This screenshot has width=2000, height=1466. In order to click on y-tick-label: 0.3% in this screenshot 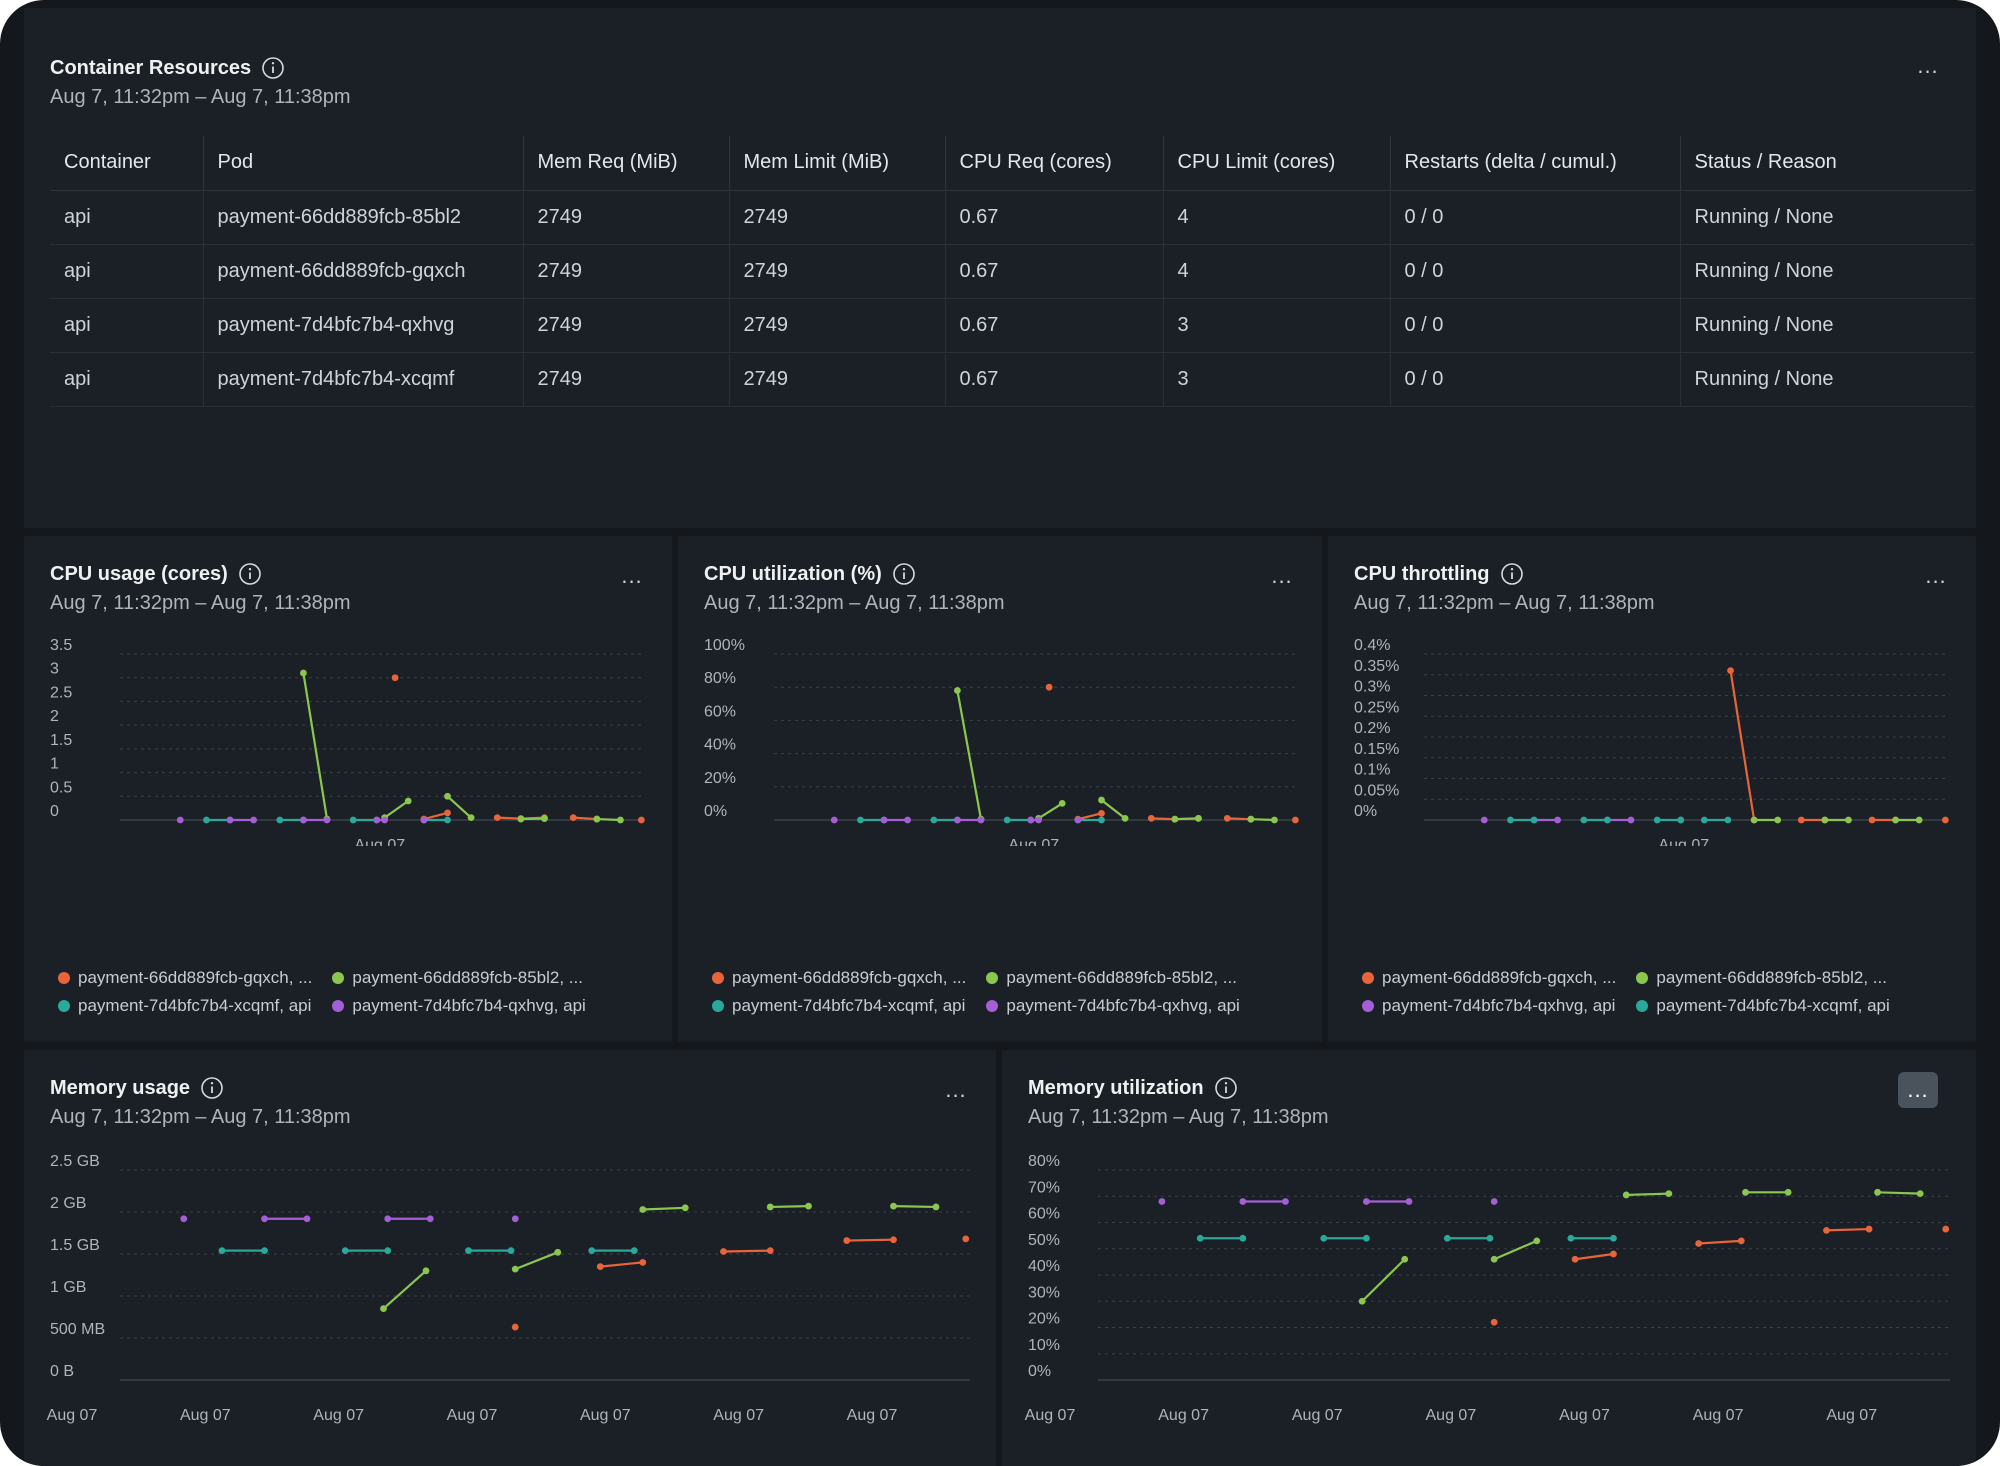, I will do `click(1372, 687)`.